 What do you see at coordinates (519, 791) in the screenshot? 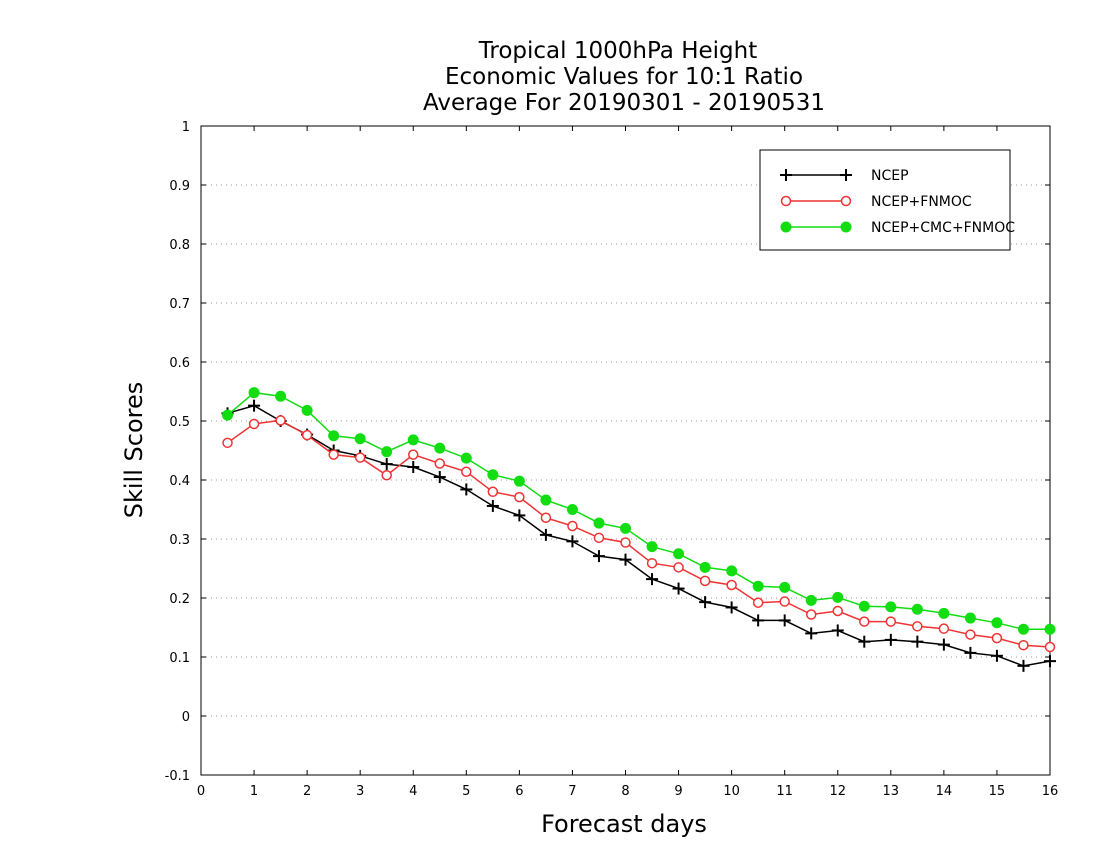
I see `x-tick-label: 6` at bounding box center [519, 791].